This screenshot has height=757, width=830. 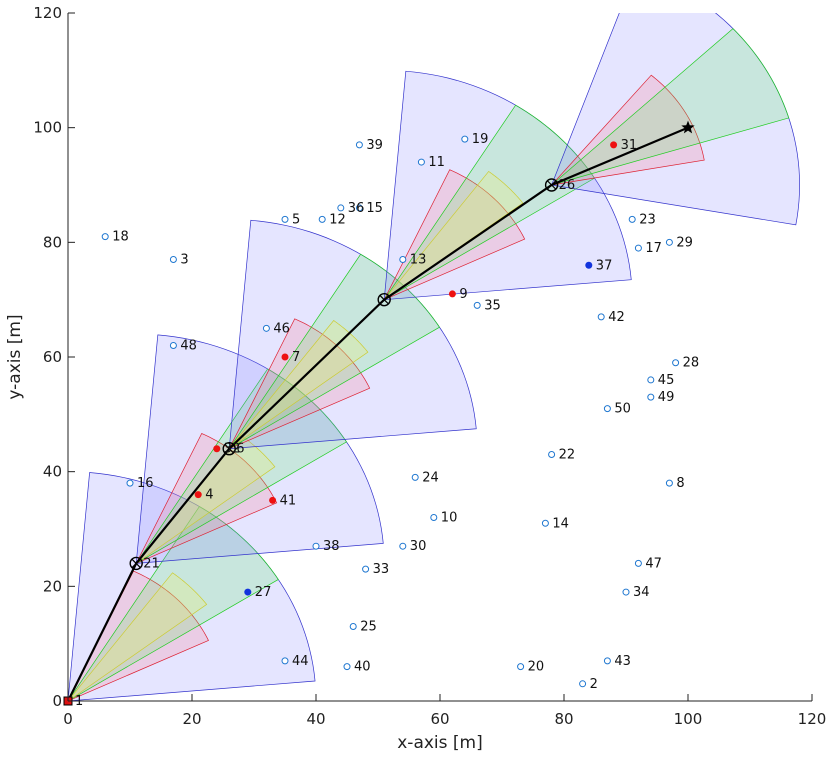 What do you see at coordinates (642, 219) in the screenshot?
I see `node: 23` at bounding box center [642, 219].